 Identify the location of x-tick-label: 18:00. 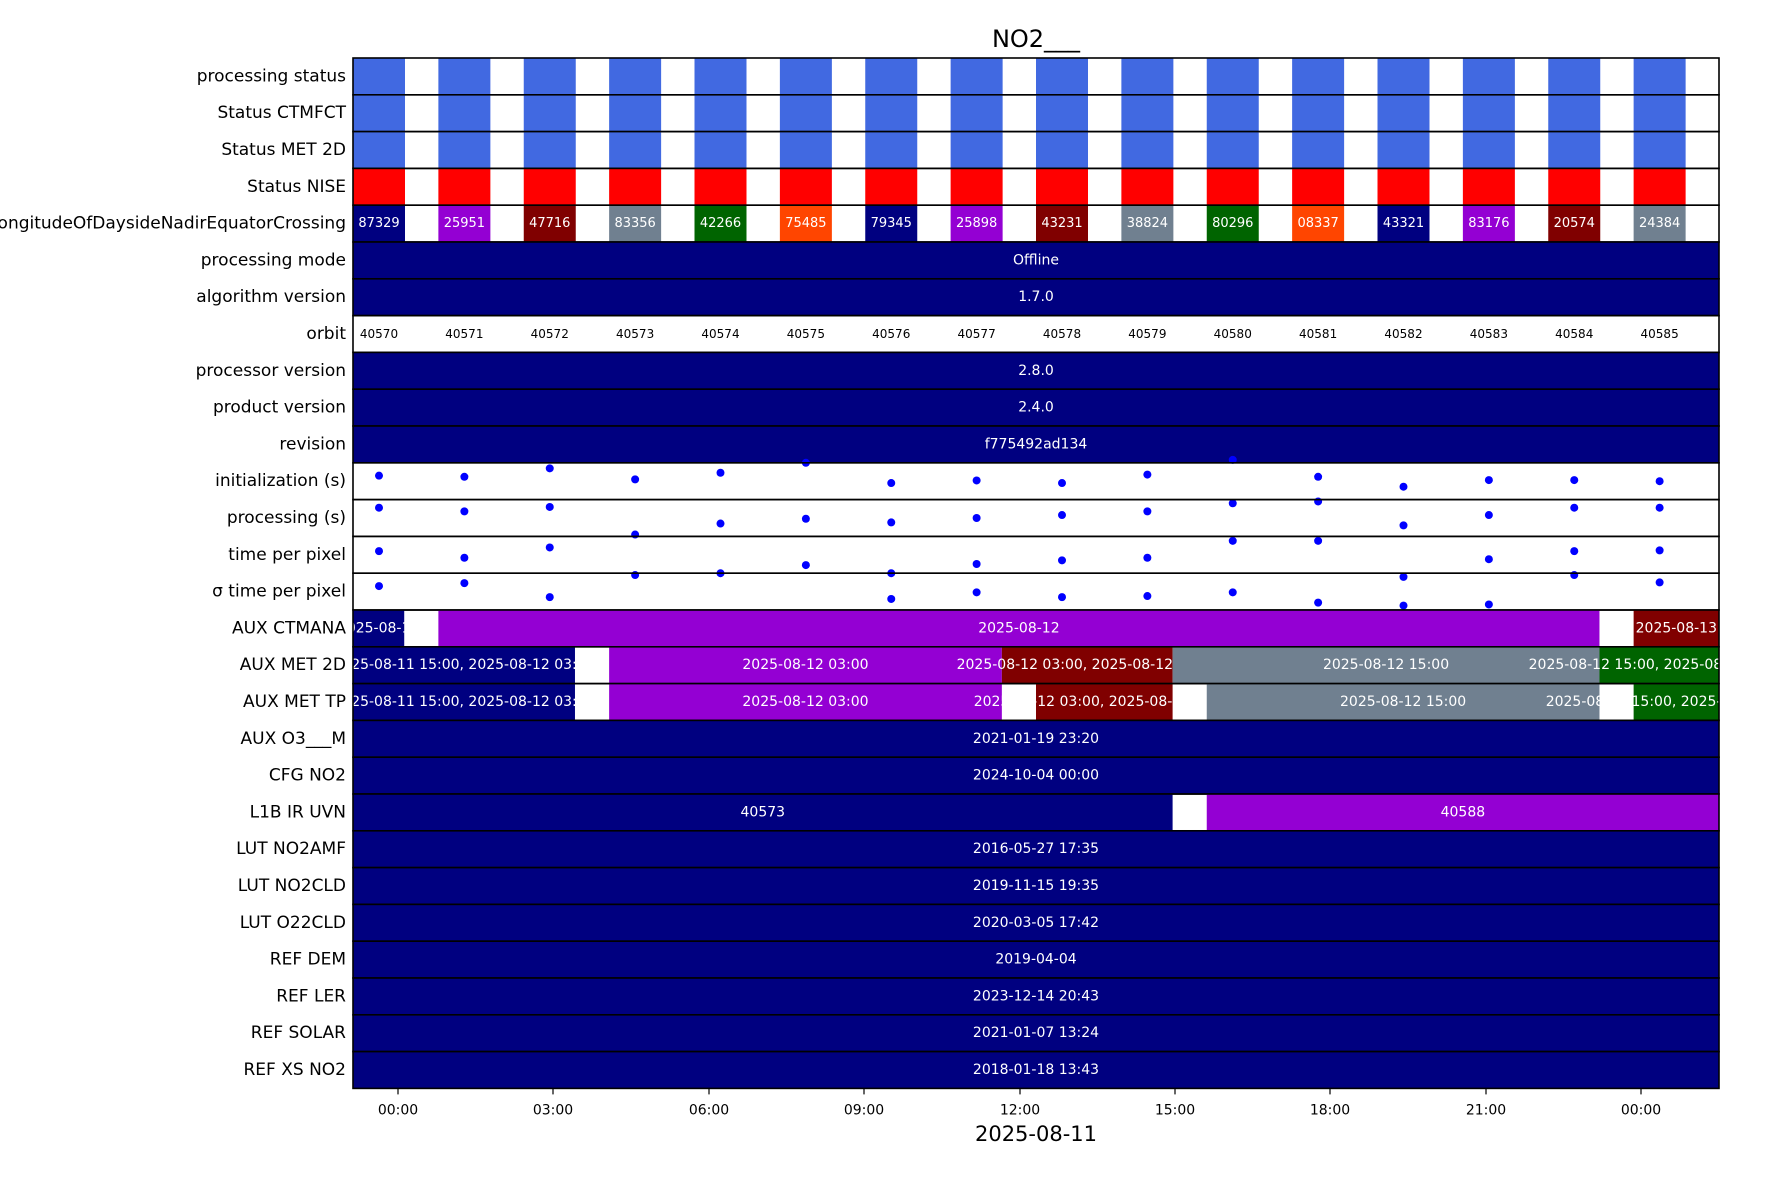
(1330, 1110).